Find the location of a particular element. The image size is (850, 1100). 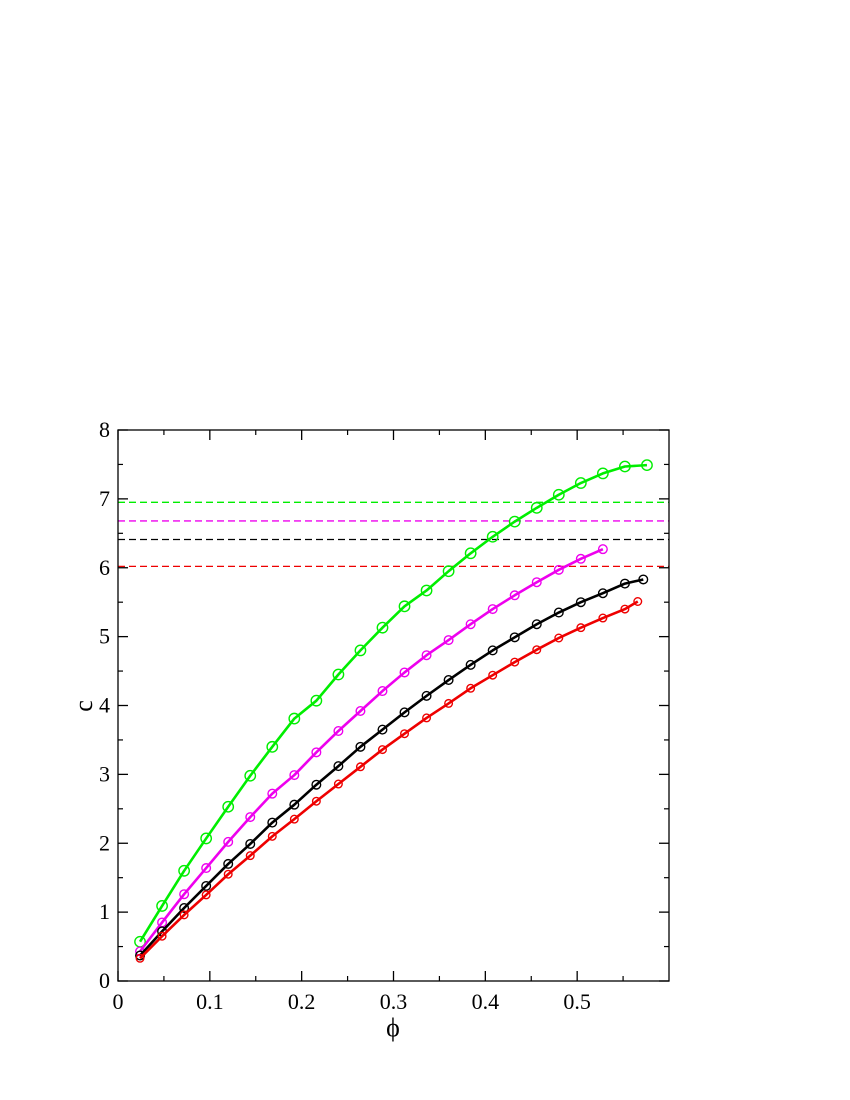

y-tick-label: 6 is located at coordinates (104, 567).